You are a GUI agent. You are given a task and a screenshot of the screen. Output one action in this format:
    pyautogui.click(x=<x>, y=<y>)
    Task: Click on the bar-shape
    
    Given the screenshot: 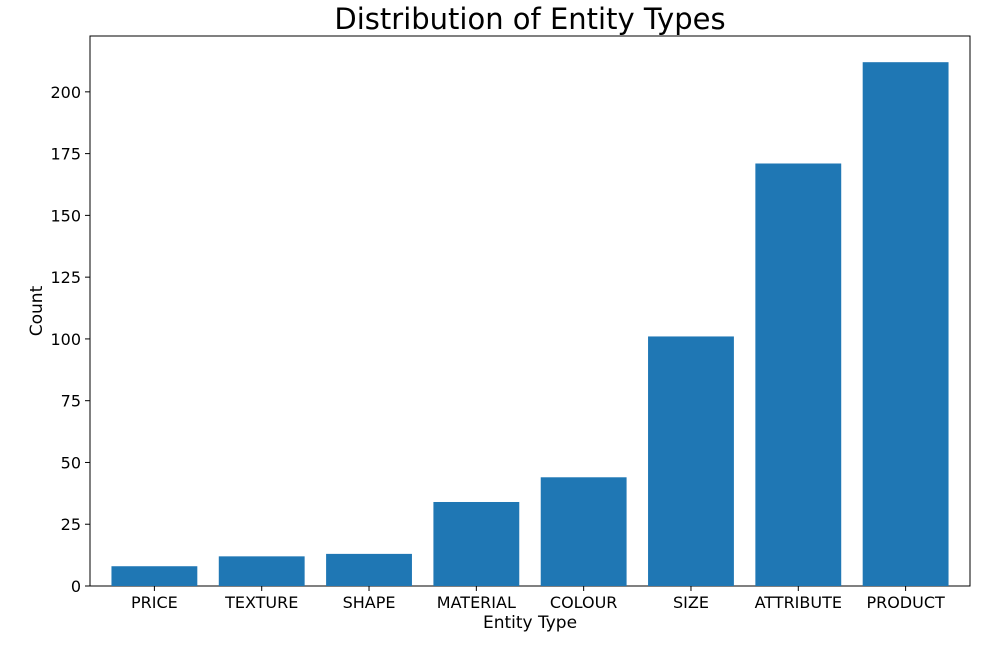 What is the action you would take?
    pyautogui.click(x=369, y=569)
    